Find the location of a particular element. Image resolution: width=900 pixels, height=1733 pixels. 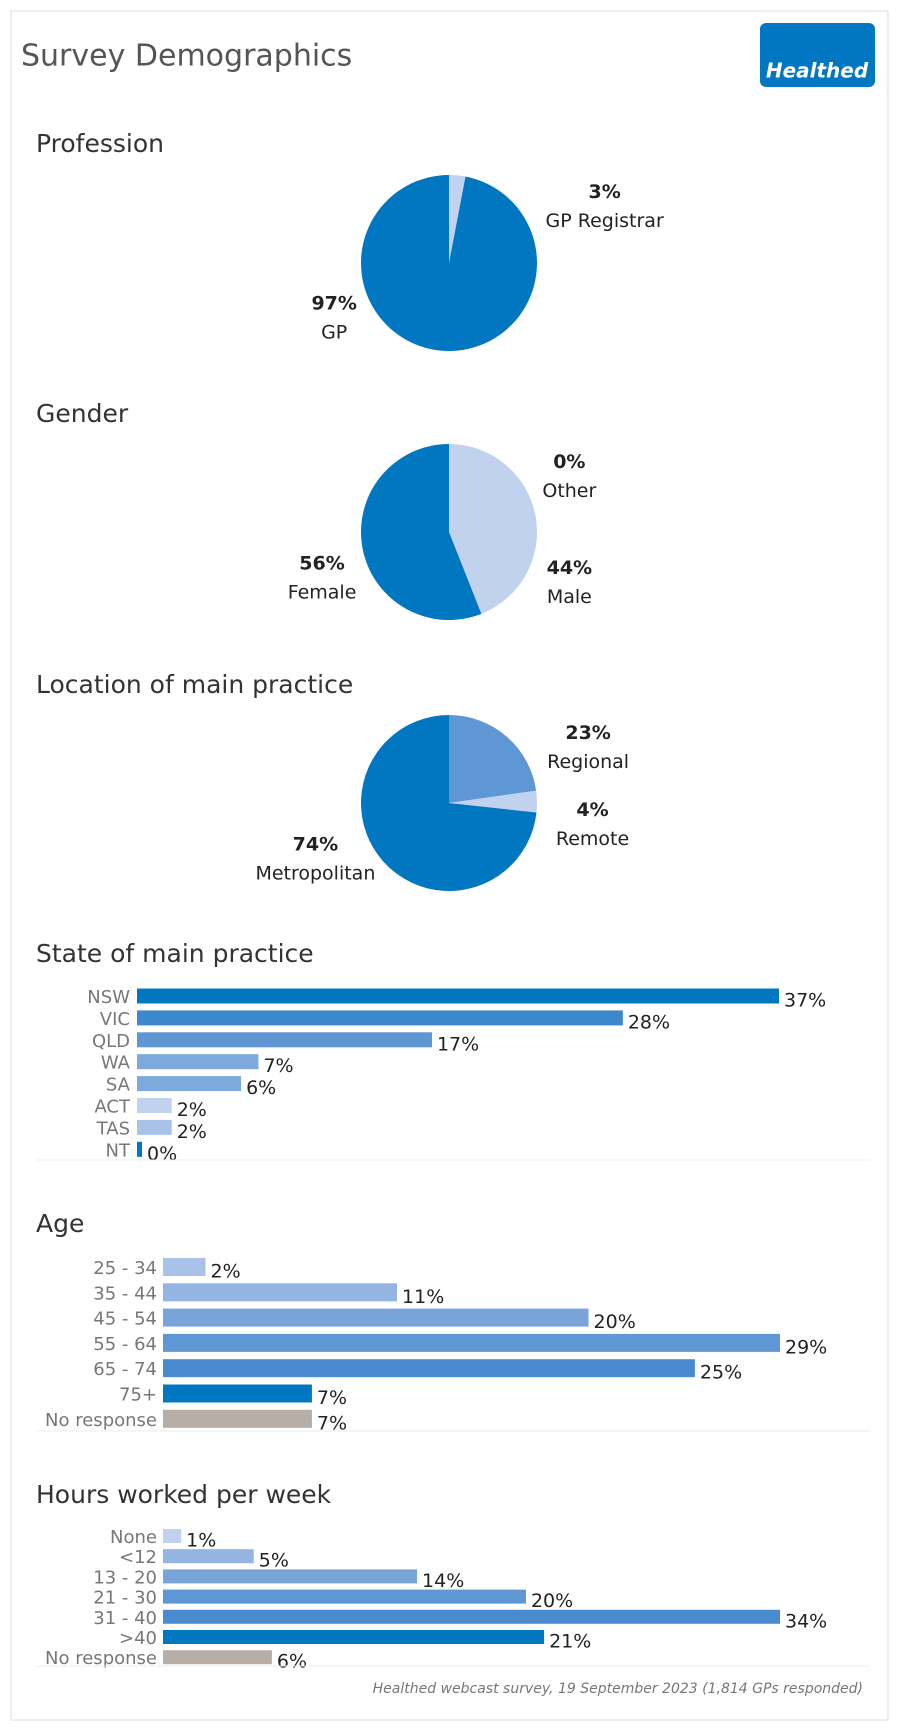

bar-category-label: 21 - 30 is located at coordinates (125, 1598).